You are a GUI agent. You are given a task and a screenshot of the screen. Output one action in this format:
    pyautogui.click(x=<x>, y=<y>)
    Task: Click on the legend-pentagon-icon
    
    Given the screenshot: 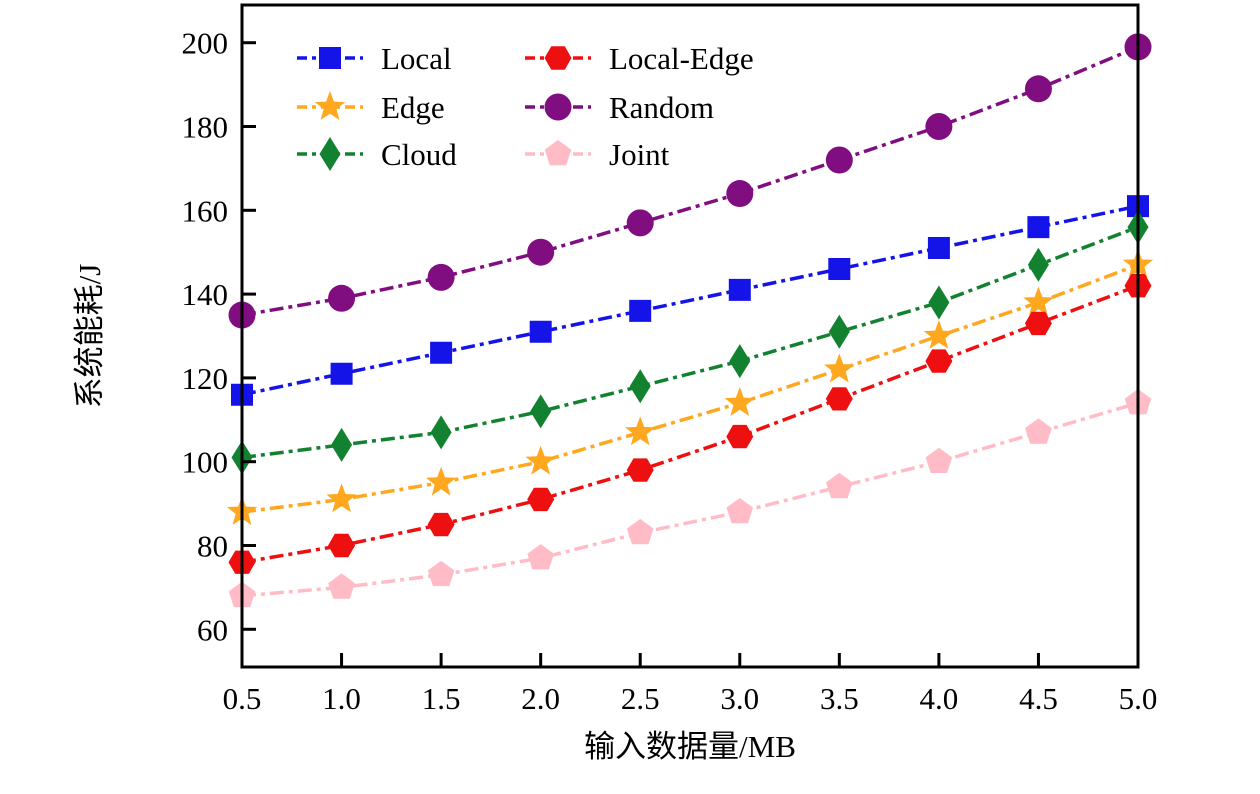 What is the action you would take?
    pyautogui.click(x=558, y=153)
    